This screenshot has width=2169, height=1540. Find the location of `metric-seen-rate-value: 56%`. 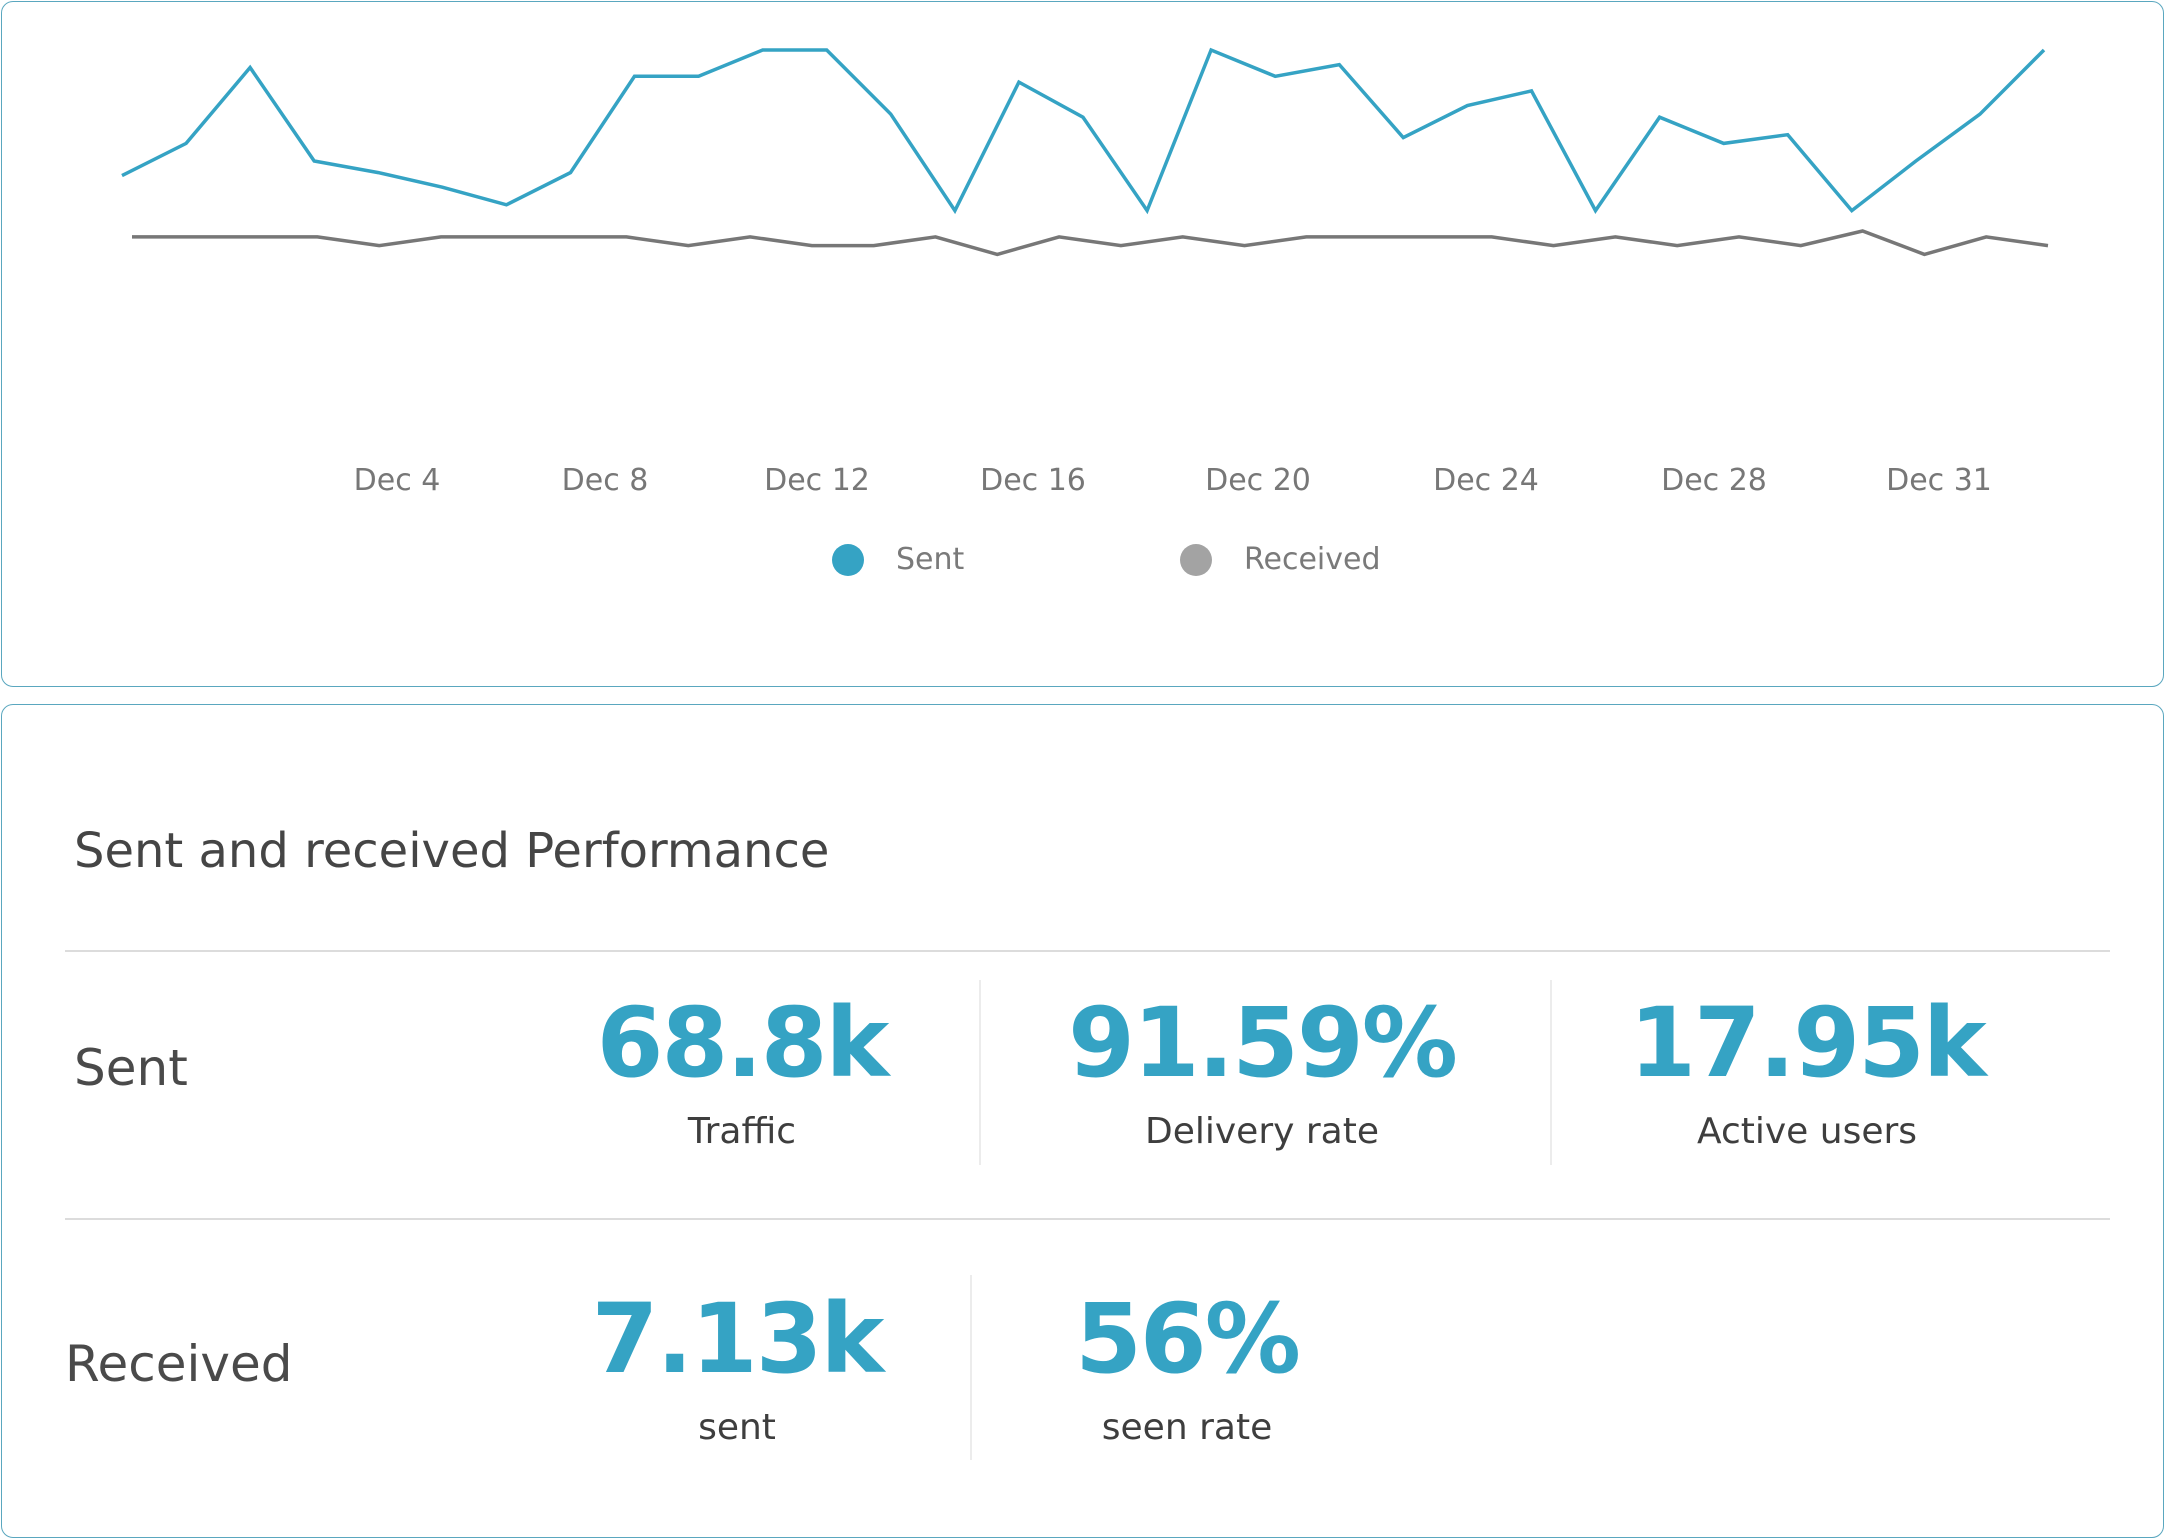

metric-seen-rate-value: 56% is located at coordinates (1188, 1339).